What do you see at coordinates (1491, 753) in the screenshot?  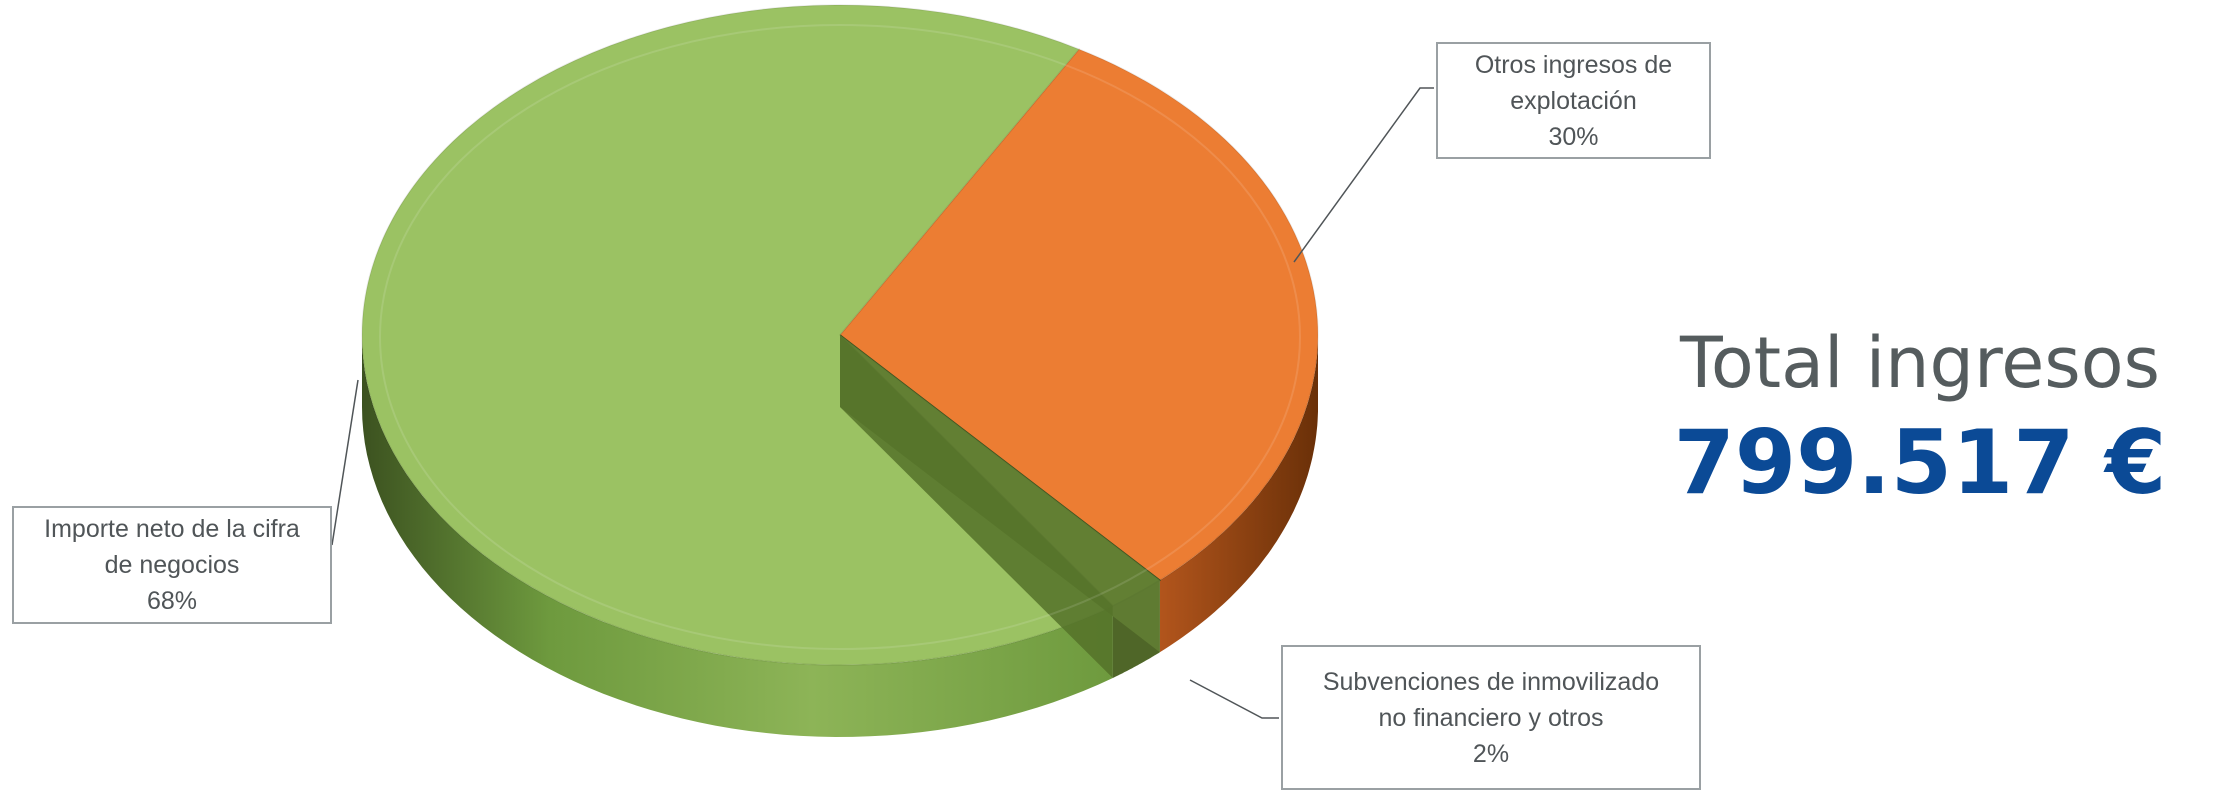 I see `data-label-subvenciones-pct: 2%` at bounding box center [1491, 753].